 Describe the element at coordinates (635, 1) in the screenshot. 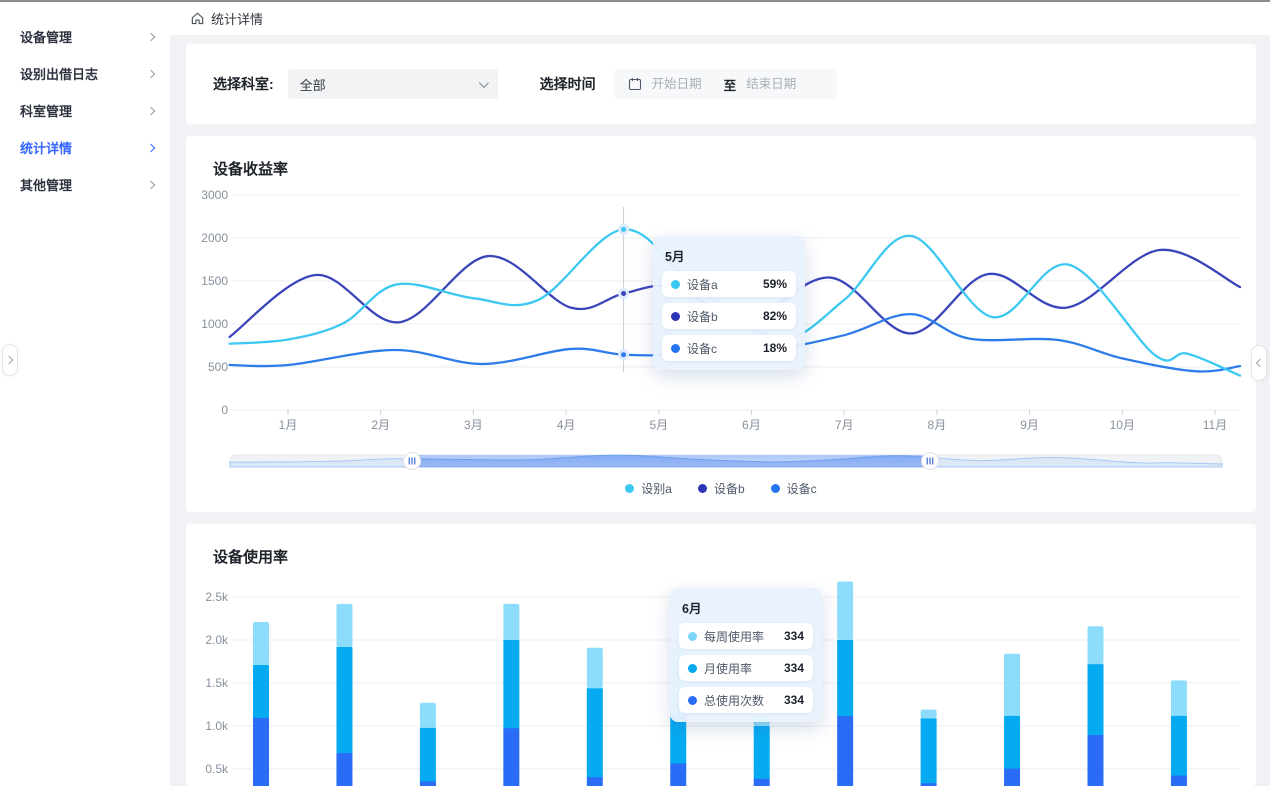

I see `window-top-edge` at that location.